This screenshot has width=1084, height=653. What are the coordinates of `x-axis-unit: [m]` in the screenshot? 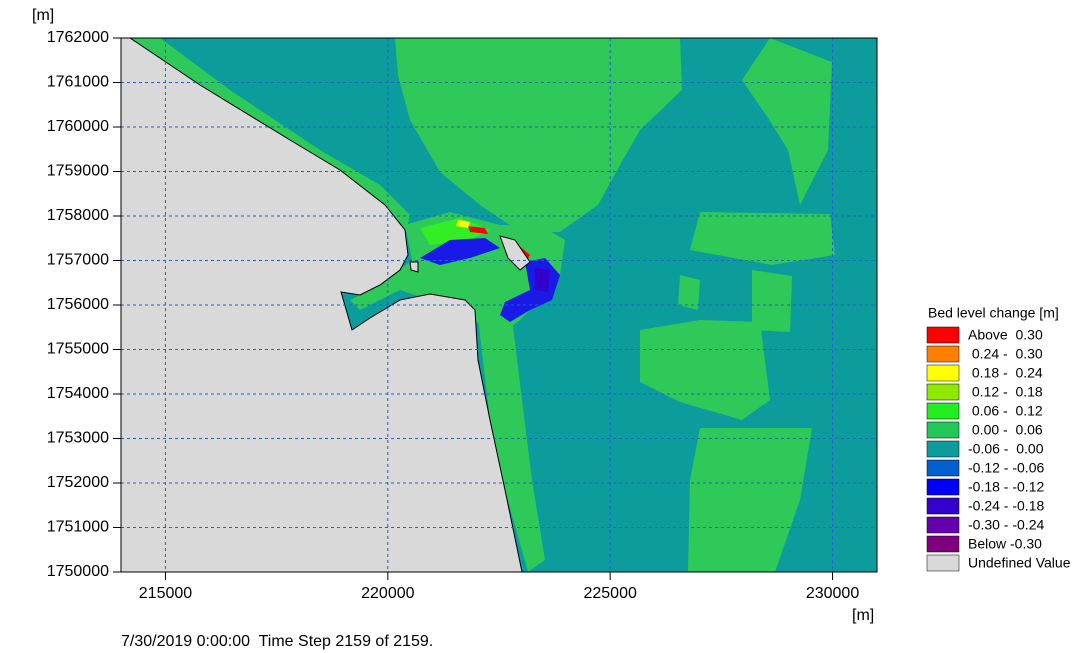 It's located at (863, 615).